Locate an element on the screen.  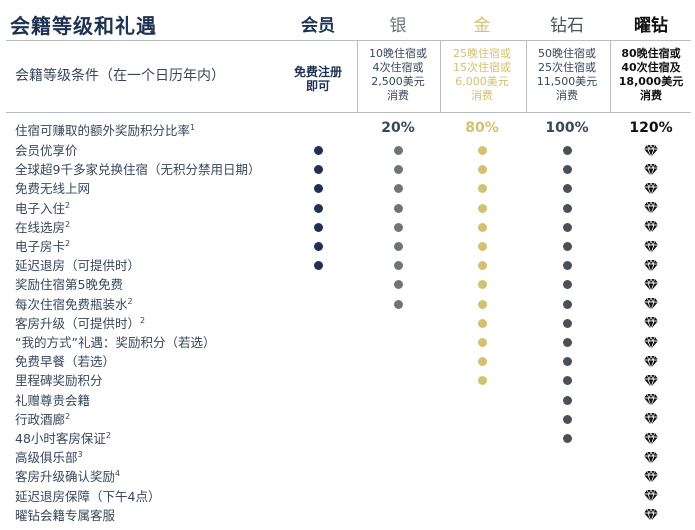
footnote-mark: 3 is located at coordinates (80, 455).